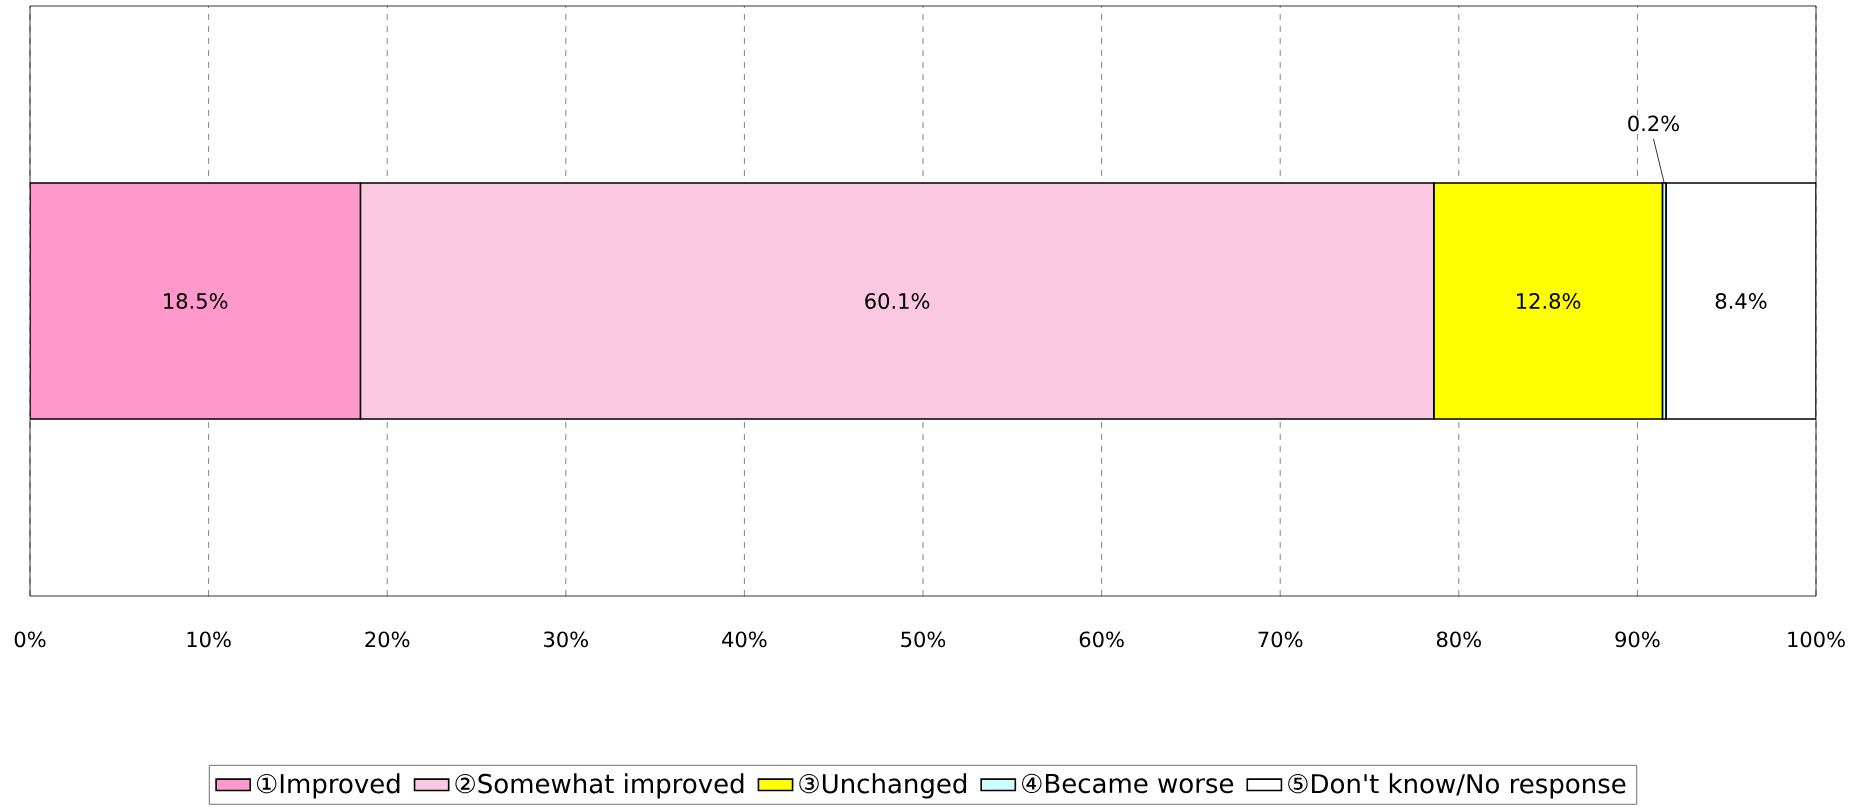  I want to click on x-tick-label: 20%, so click(387, 639).